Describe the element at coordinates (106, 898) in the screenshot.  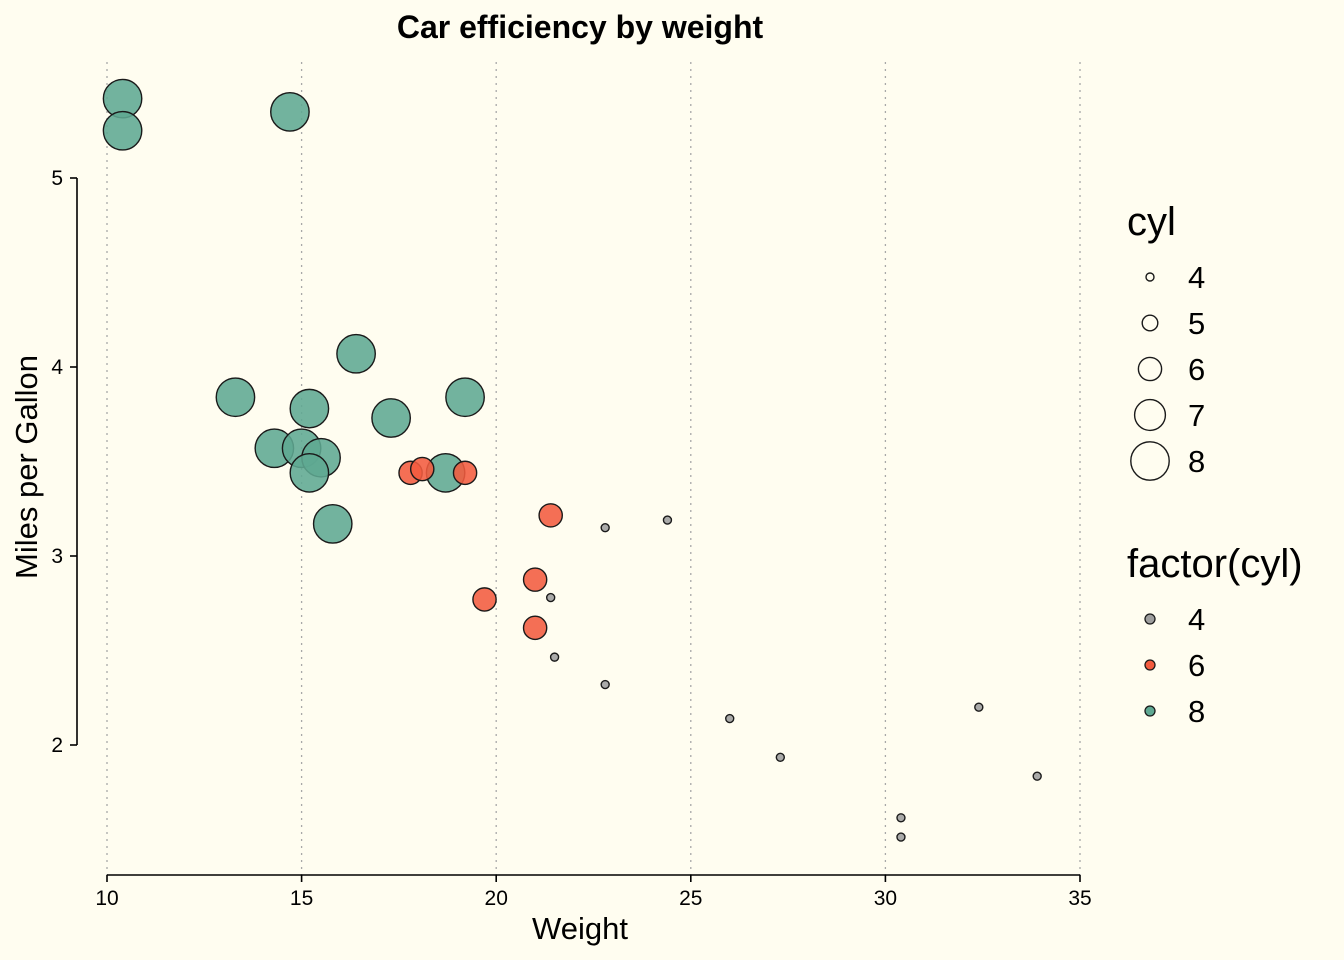
I see `x-tick-label: 10` at that location.